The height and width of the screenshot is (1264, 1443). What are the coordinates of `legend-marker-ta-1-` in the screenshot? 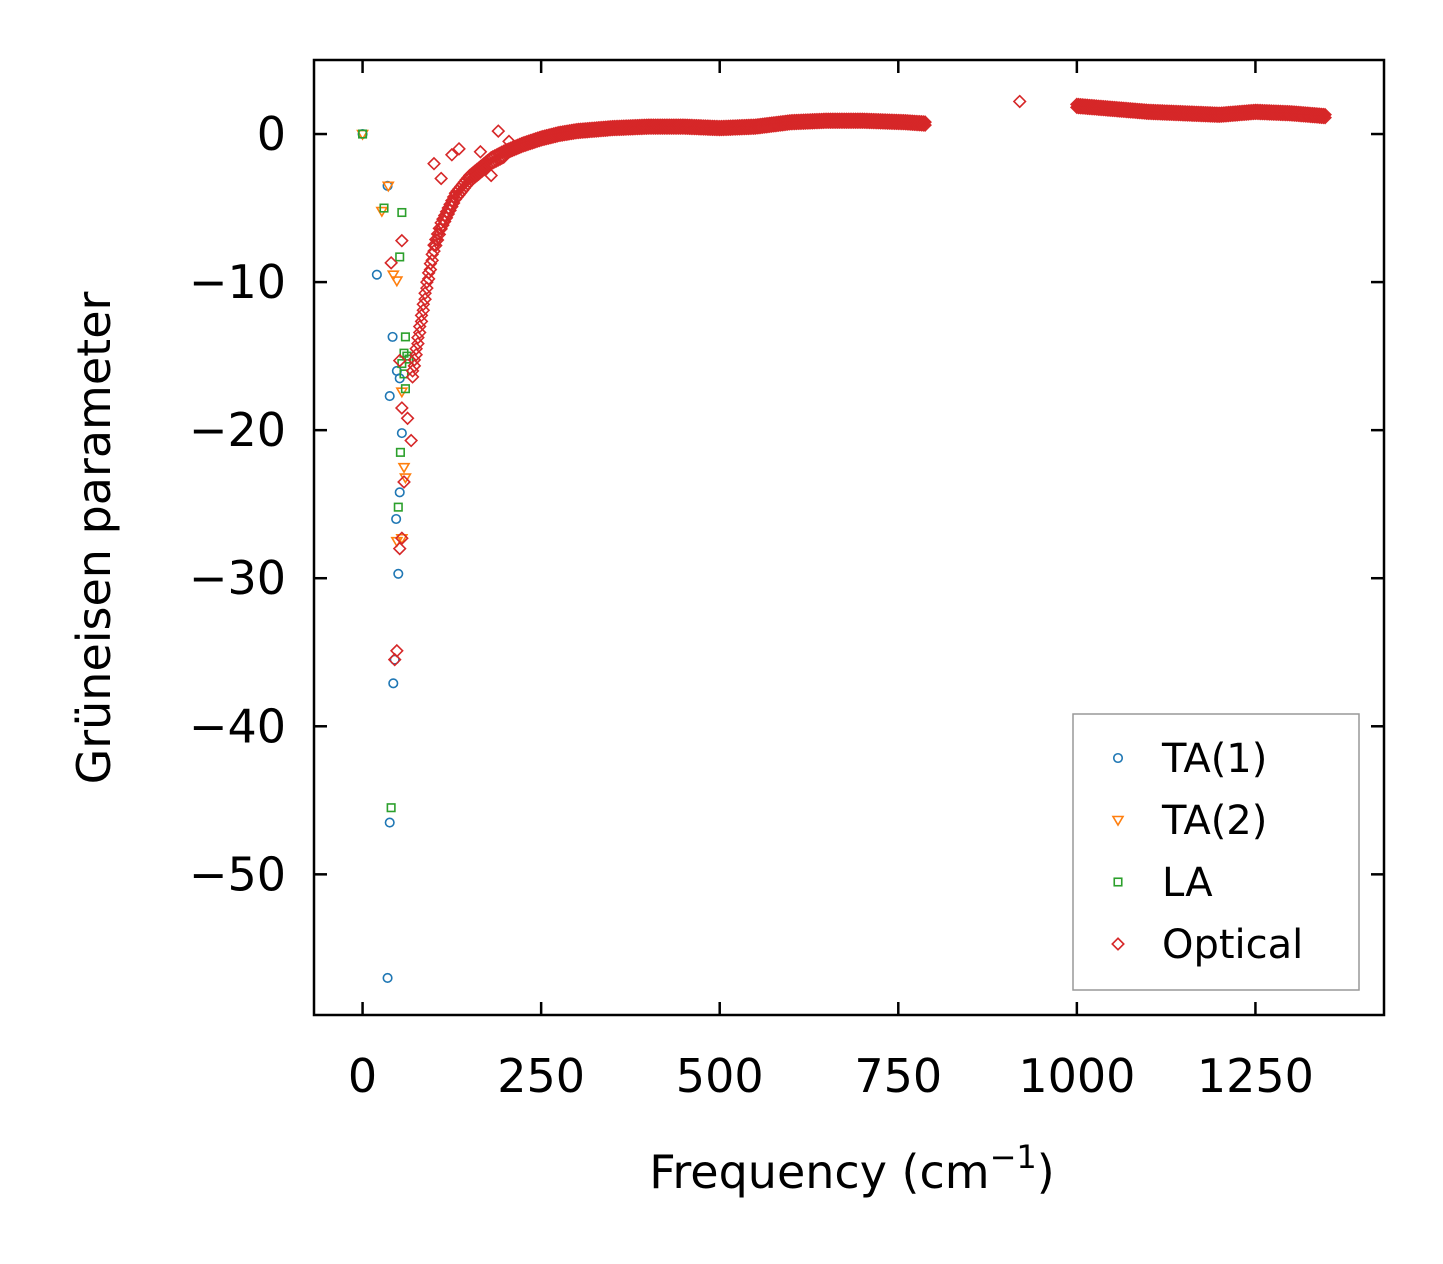 It's located at (1118, 758).